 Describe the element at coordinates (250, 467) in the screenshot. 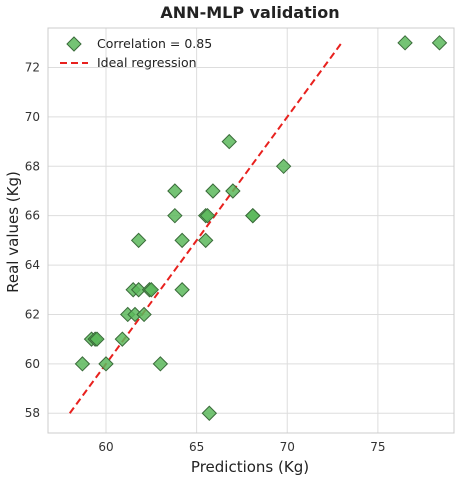

I see `x-axis-label: Predictions (Kg)` at that location.